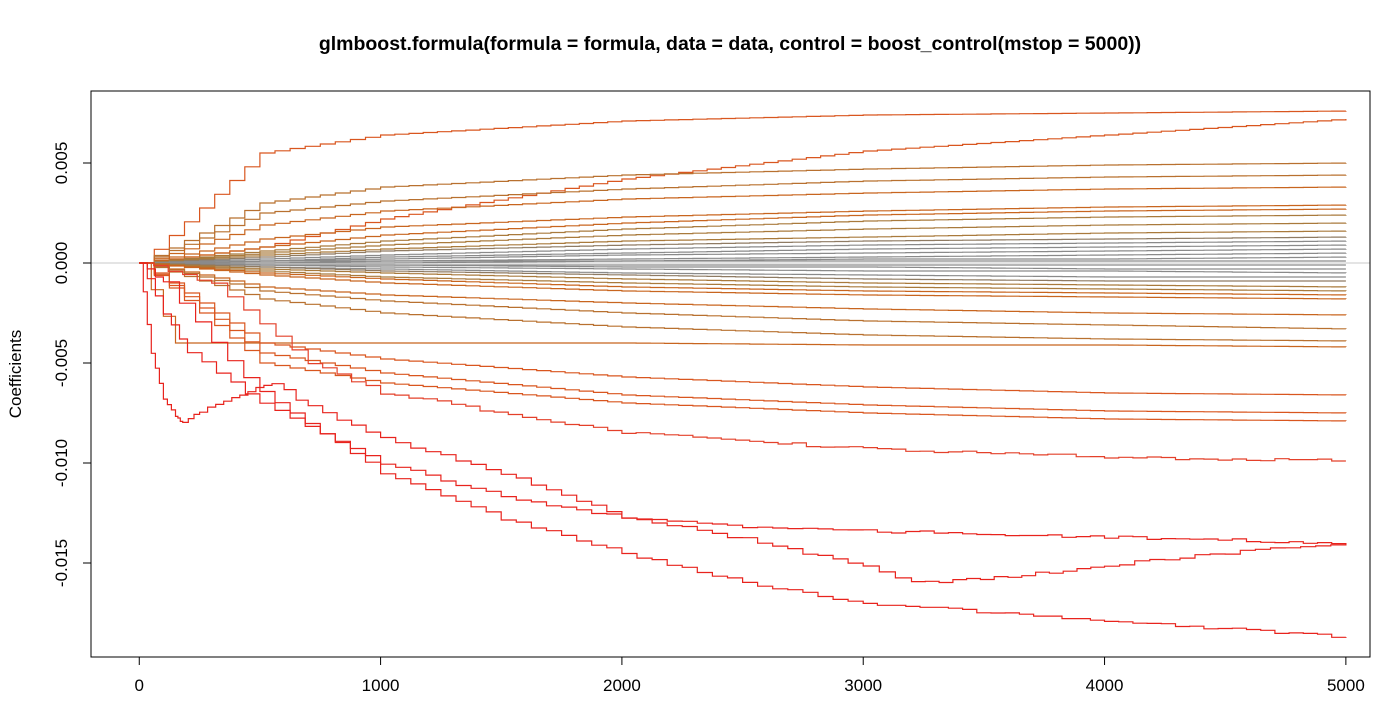 The width and height of the screenshot is (1373, 726). What do you see at coordinates (61, 563) in the screenshot?
I see `y-tick-label: -0.015` at bounding box center [61, 563].